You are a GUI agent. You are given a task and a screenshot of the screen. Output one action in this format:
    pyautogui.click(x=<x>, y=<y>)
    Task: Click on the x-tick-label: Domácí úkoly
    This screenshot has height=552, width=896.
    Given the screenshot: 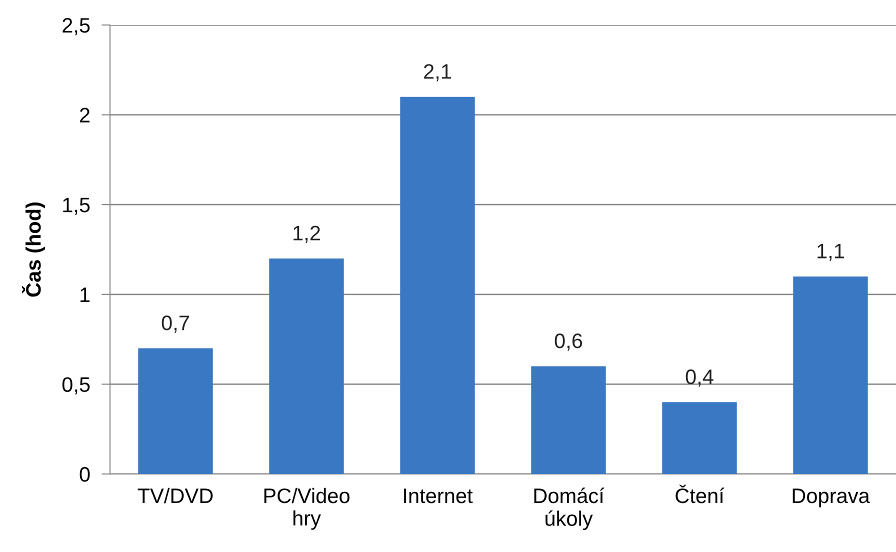 What is the action you would take?
    pyautogui.click(x=569, y=509)
    